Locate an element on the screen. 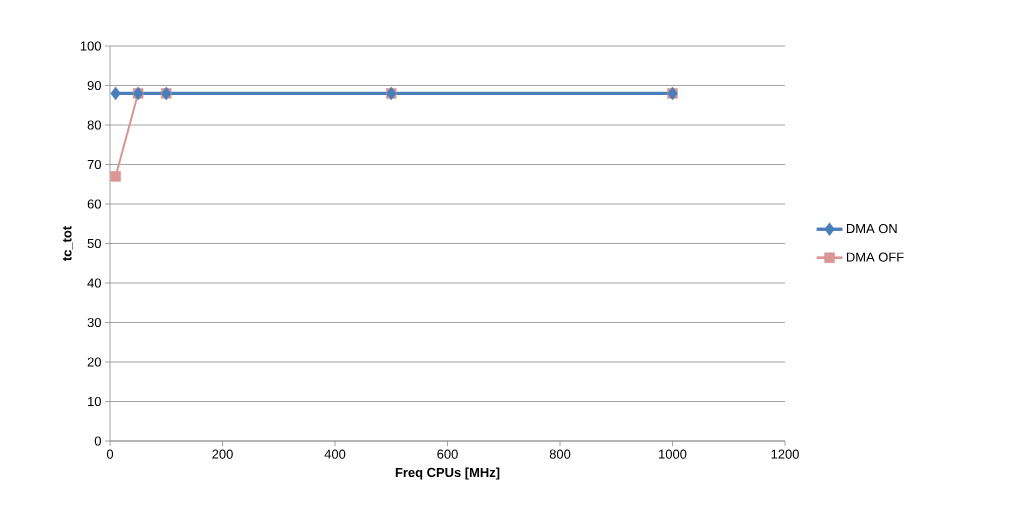  y-tick-label: 0 is located at coordinates (97, 441).